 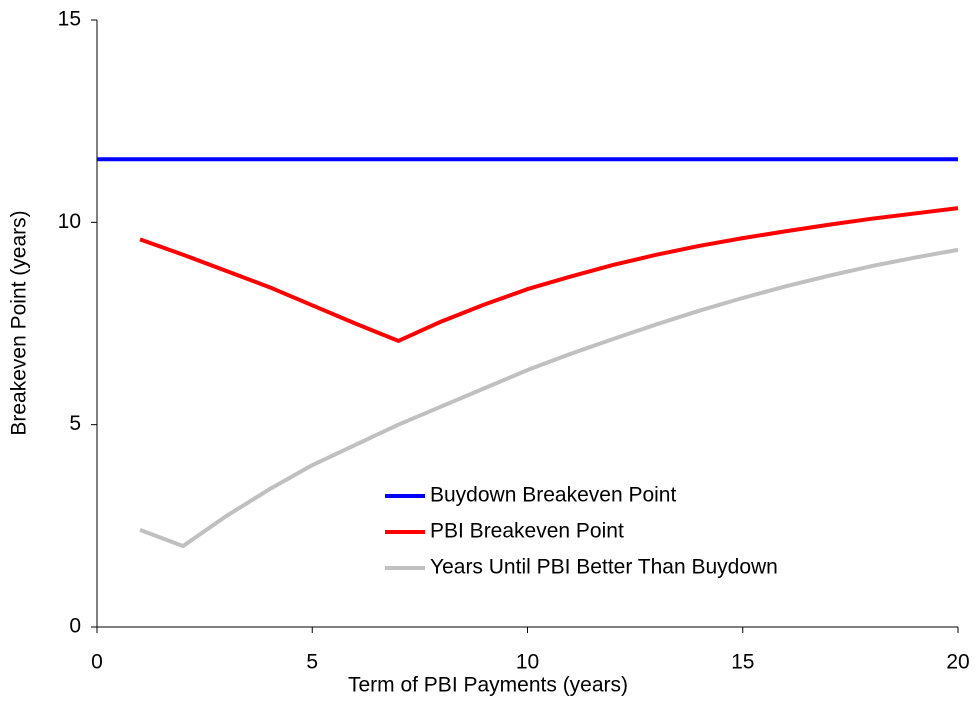 I want to click on x-tick-label: 15, so click(x=742, y=662).